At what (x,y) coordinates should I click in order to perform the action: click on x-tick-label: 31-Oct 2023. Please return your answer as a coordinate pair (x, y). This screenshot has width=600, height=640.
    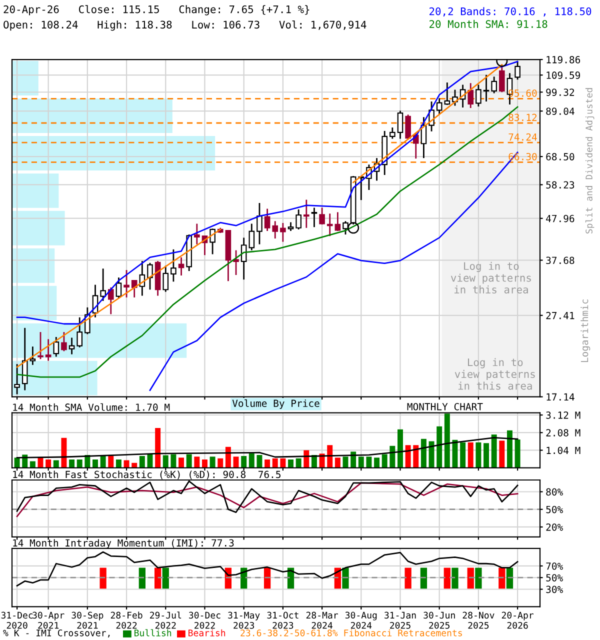
    Looking at the image, I should click on (282, 620).